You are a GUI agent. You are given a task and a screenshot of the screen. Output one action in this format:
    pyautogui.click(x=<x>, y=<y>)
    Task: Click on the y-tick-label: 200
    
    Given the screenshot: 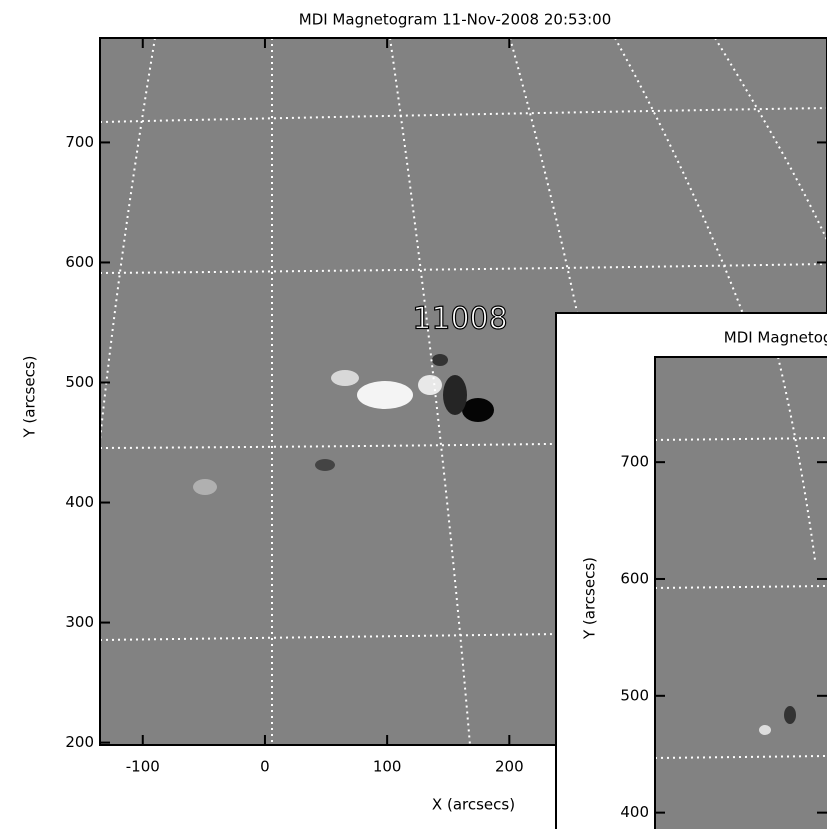 What is the action you would take?
    pyautogui.click(x=79, y=742)
    